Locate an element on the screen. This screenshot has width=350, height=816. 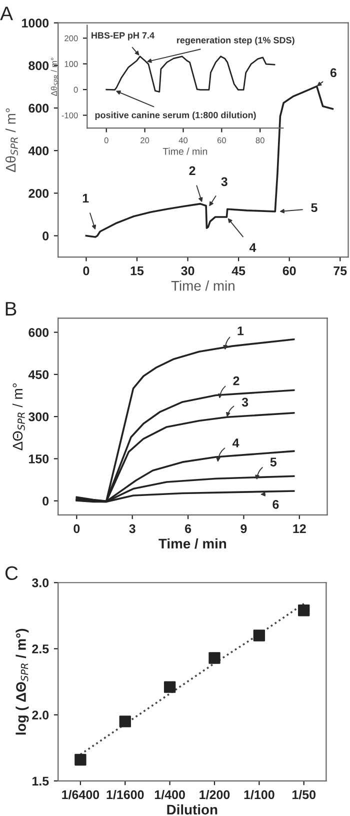
chart-title: C is located at coordinates (11, 573).